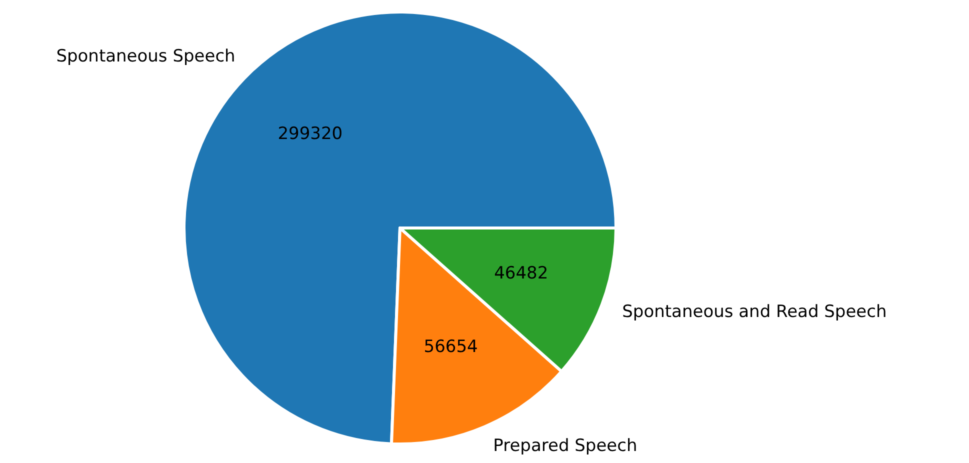 The height and width of the screenshot is (463, 969). What do you see at coordinates (521, 274) in the screenshot?
I see `data-label: 46482` at bounding box center [521, 274].